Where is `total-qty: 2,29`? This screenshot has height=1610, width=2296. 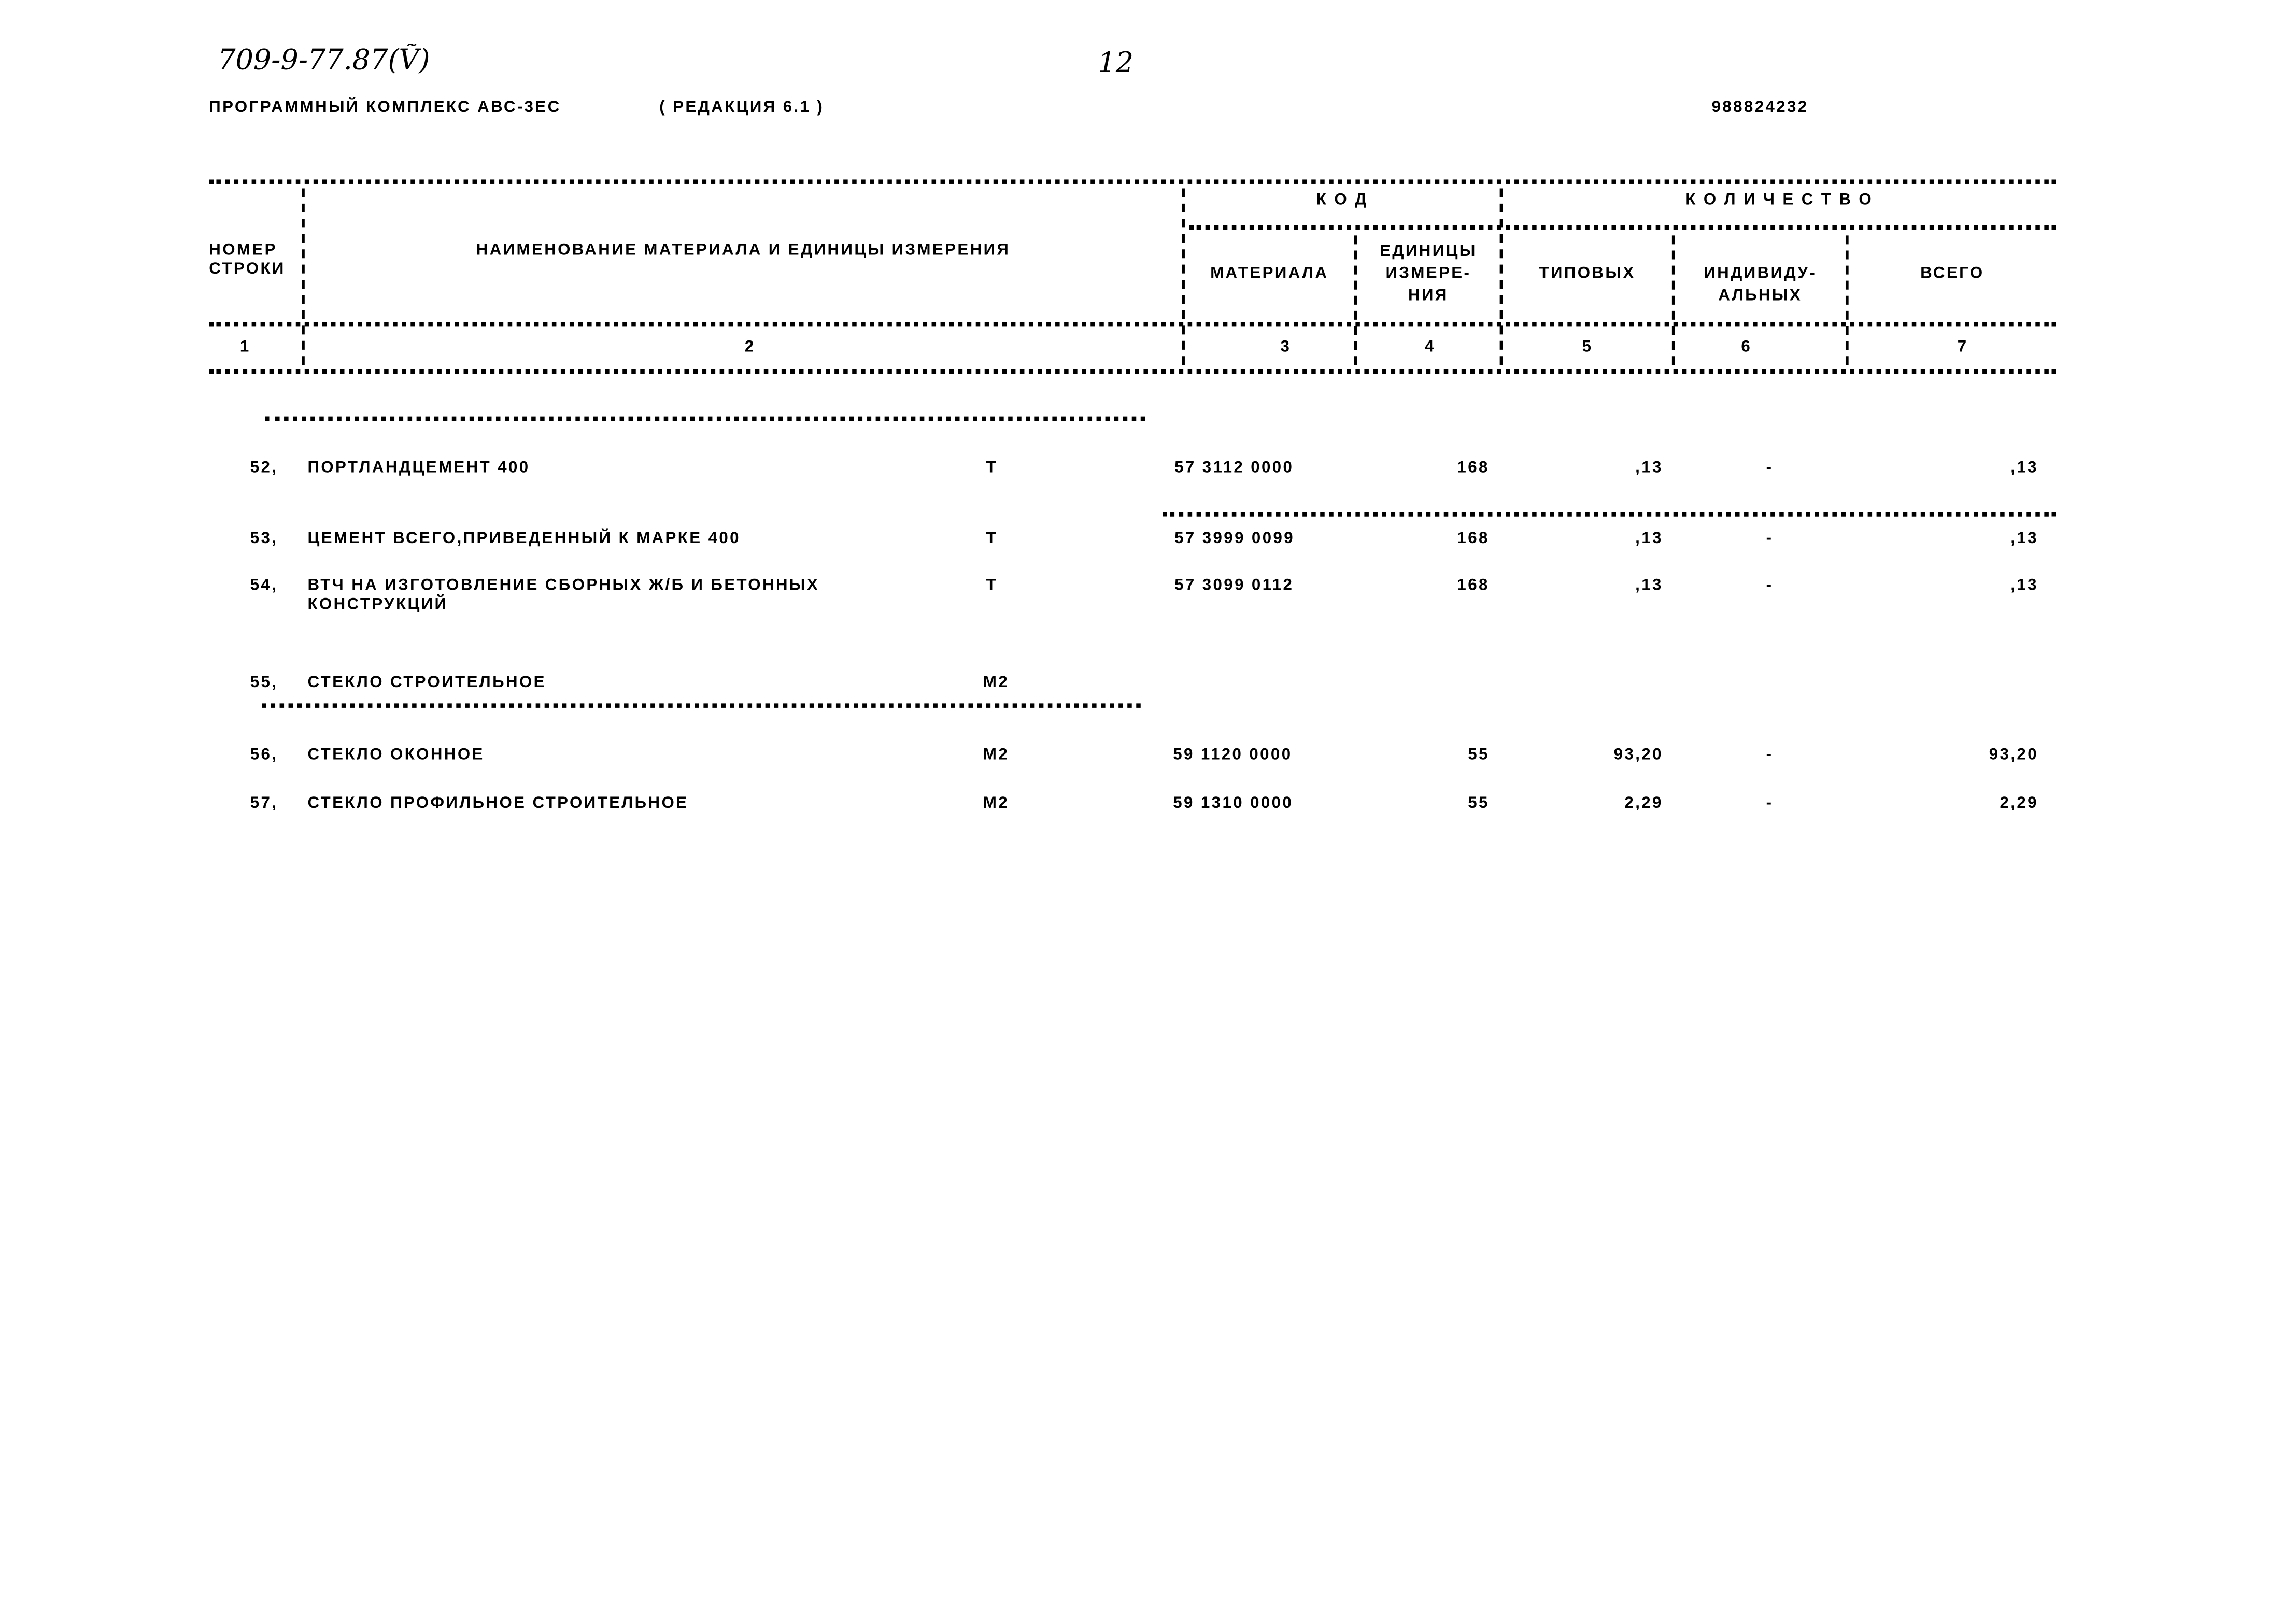 total-qty: 2,29 is located at coordinates (2019, 804).